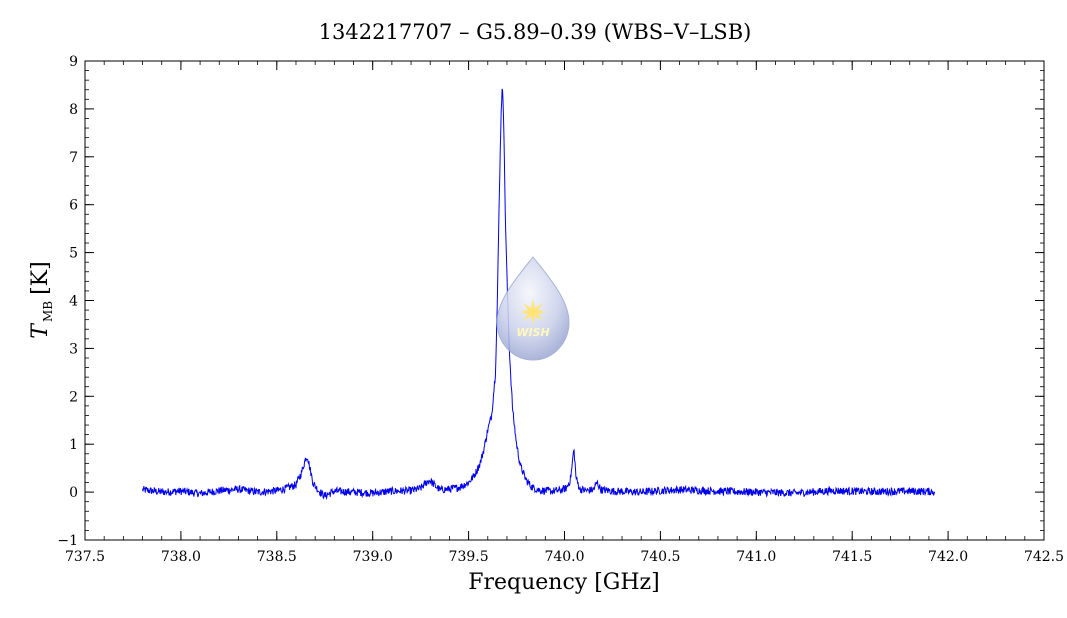 The image size is (1067, 618). Describe the element at coordinates (181, 557) in the screenshot. I see `x-tick-label: 738.0` at that location.